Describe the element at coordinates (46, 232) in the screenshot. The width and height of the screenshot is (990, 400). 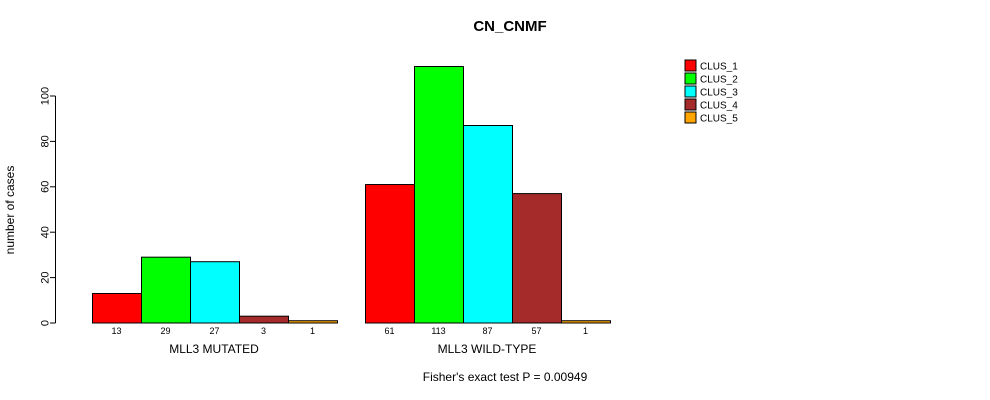
I see `y-axis-tick-label: 40` at that location.